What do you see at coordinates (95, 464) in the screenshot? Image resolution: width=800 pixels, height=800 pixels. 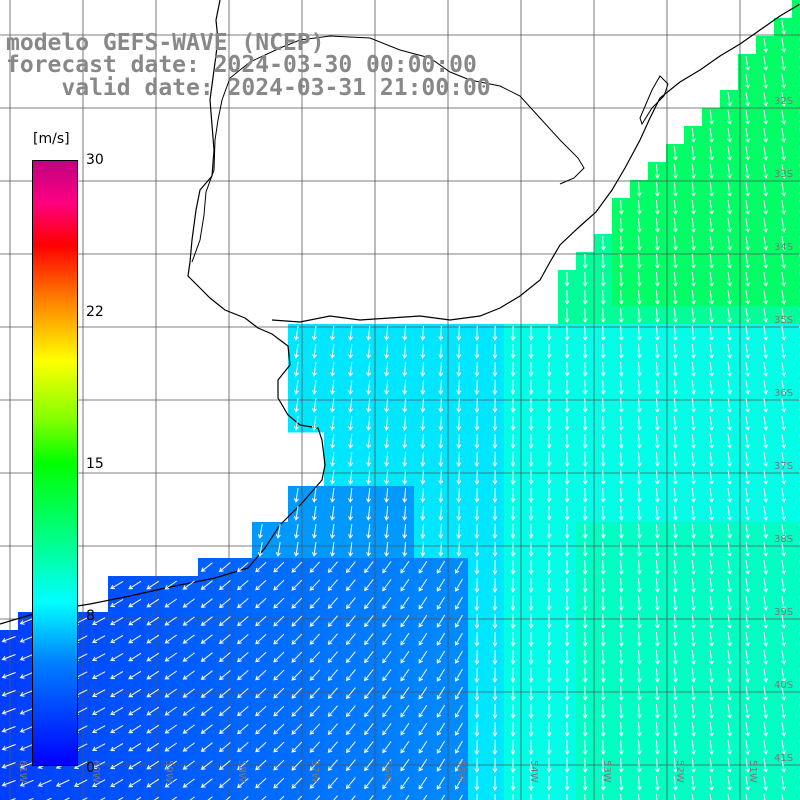 I see `colorbar-tick-15: 15` at bounding box center [95, 464].